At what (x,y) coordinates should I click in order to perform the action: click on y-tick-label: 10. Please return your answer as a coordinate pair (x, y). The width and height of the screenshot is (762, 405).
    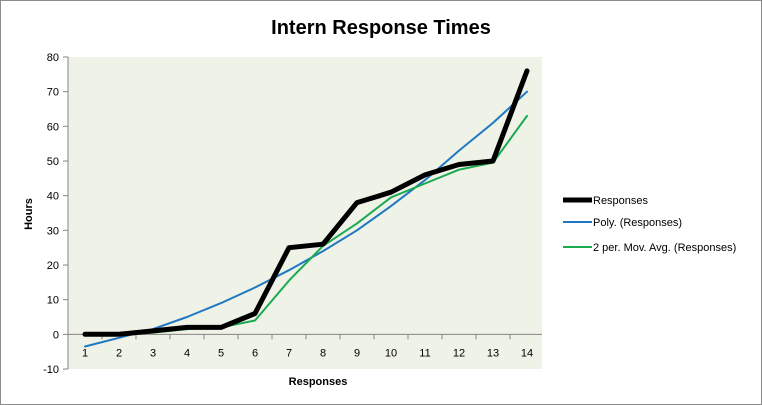
    Looking at the image, I should click on (53, 301).